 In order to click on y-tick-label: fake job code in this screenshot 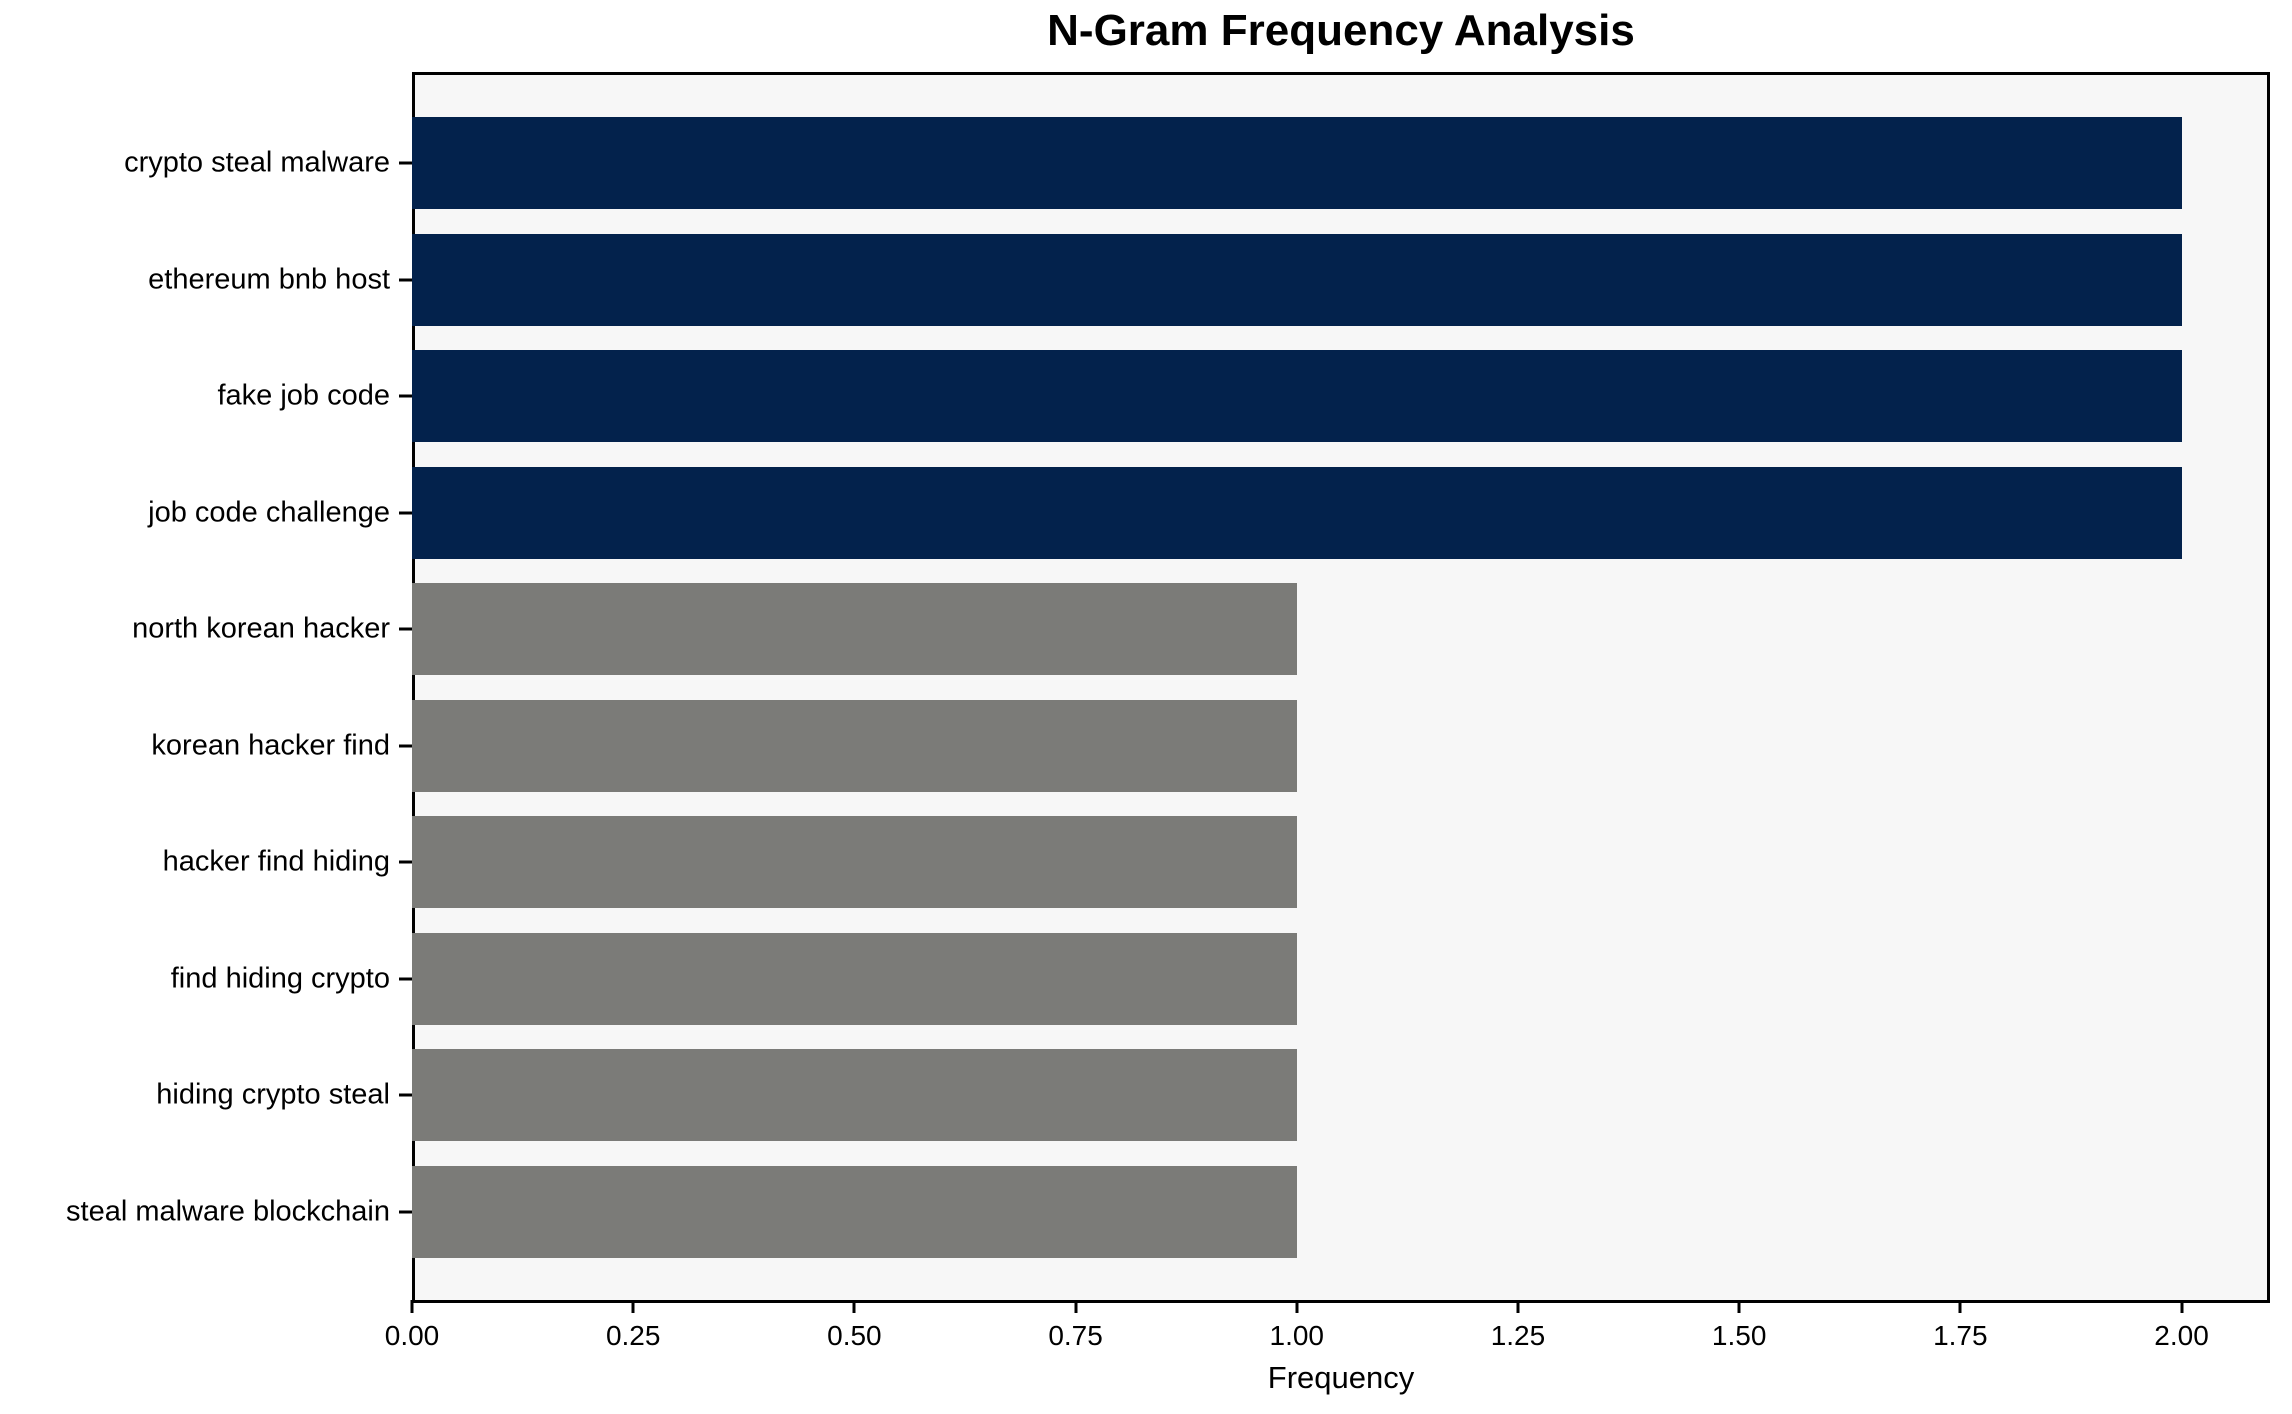, I will do `click(303, 395)`.